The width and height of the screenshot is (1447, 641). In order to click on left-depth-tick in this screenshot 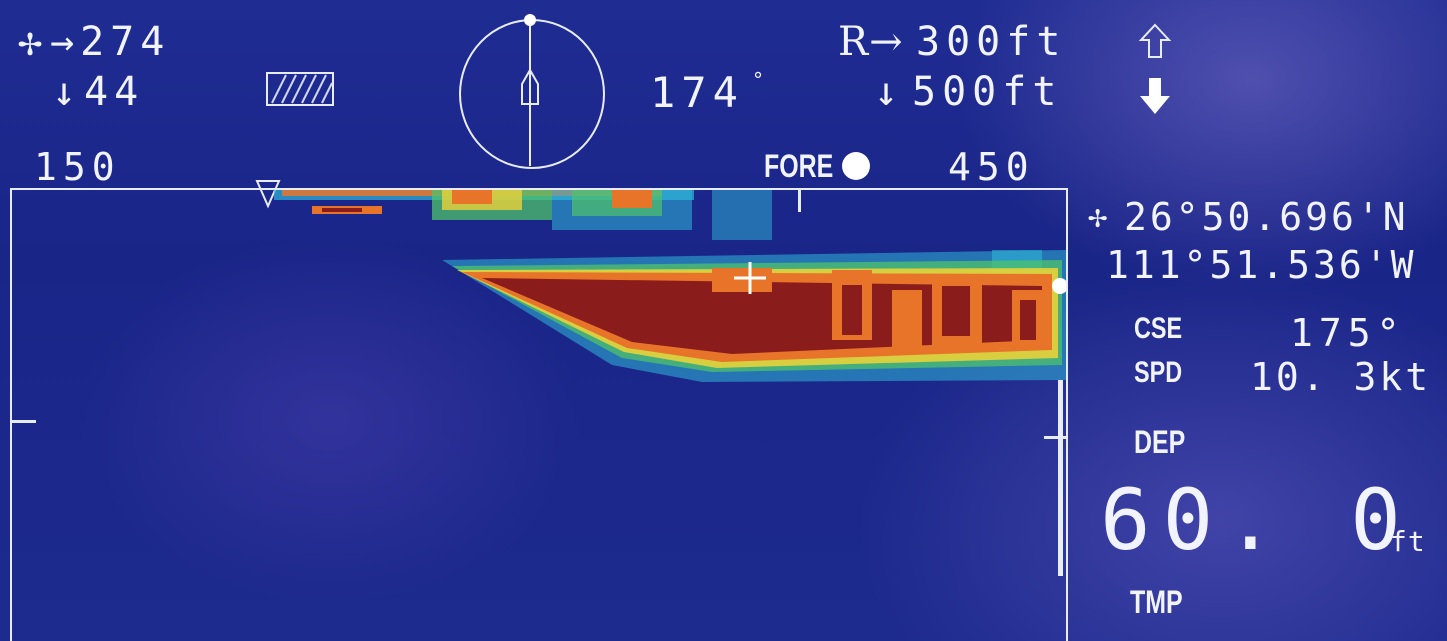, I will do `click(24, 421)`.